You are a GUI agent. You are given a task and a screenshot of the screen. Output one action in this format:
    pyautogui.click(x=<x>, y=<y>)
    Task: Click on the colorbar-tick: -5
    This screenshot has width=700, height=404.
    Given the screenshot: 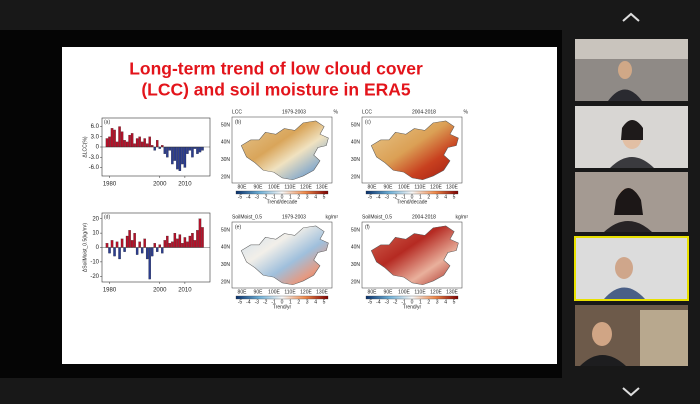 What is the action you would take?
    pyautogui.click(x=240, y=197)
    